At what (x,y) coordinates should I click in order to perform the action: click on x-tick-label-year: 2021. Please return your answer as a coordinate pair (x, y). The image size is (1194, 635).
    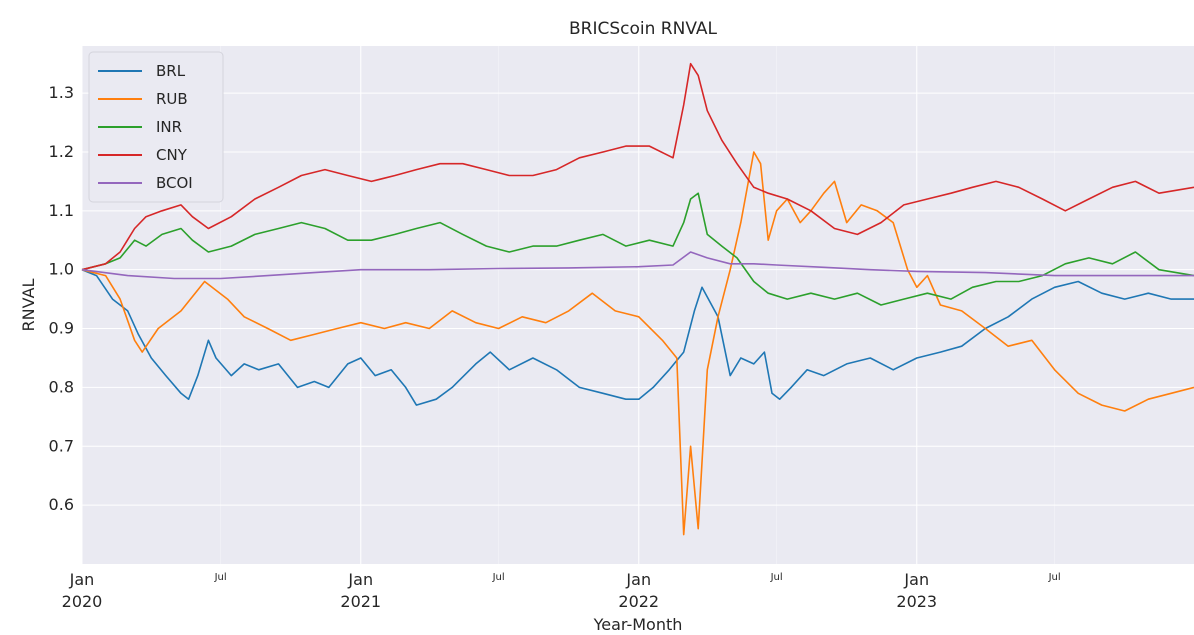
    Looking at the image, I should click on (360, 601).